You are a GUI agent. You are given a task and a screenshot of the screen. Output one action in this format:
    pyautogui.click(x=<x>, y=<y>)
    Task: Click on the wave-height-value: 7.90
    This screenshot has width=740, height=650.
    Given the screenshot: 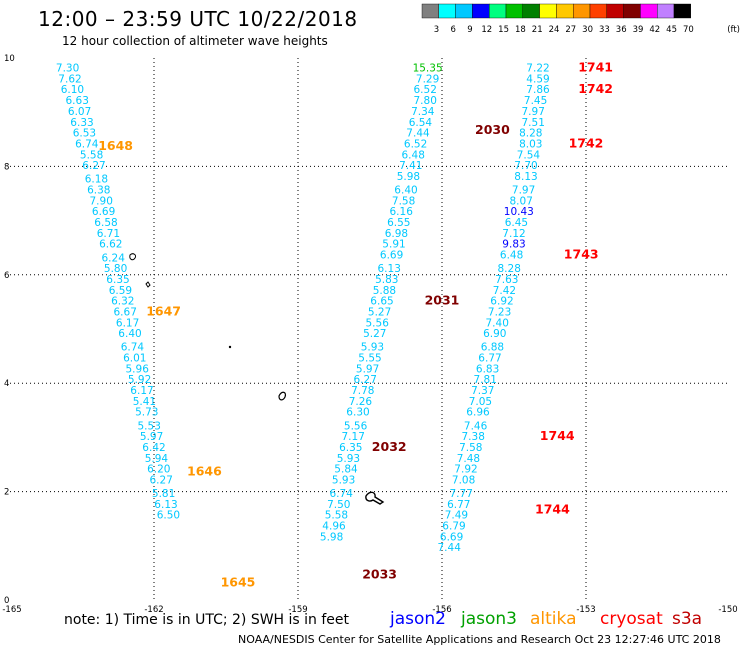 What is the action you would take?
    pyautogui.click(x=101, y=201)
    